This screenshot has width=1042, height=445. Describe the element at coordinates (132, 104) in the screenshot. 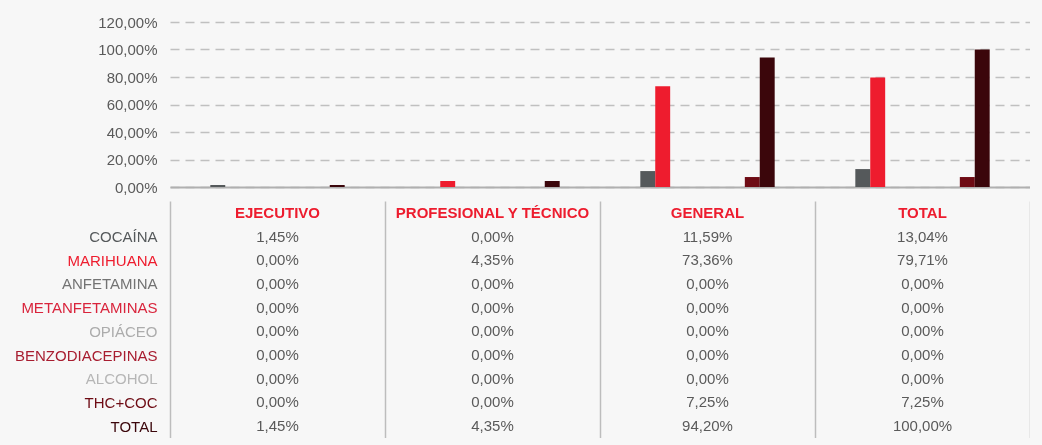

I see `y-tick-label: 60,00%` at that location.